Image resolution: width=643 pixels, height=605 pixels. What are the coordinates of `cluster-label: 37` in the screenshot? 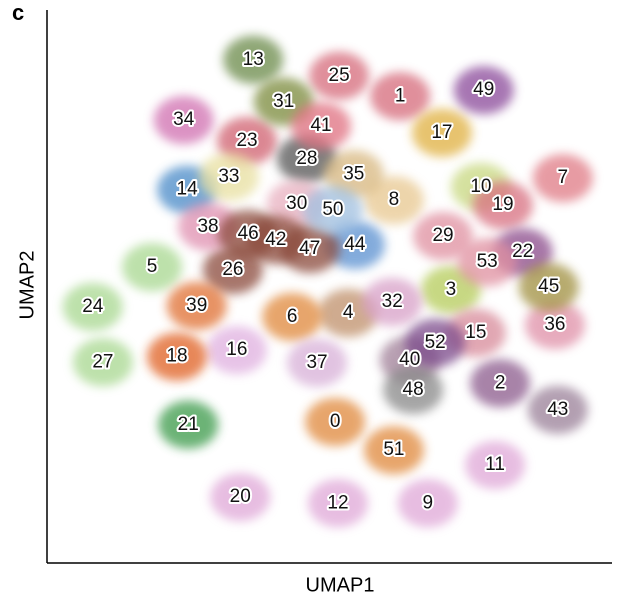 It's located at (316, 362).